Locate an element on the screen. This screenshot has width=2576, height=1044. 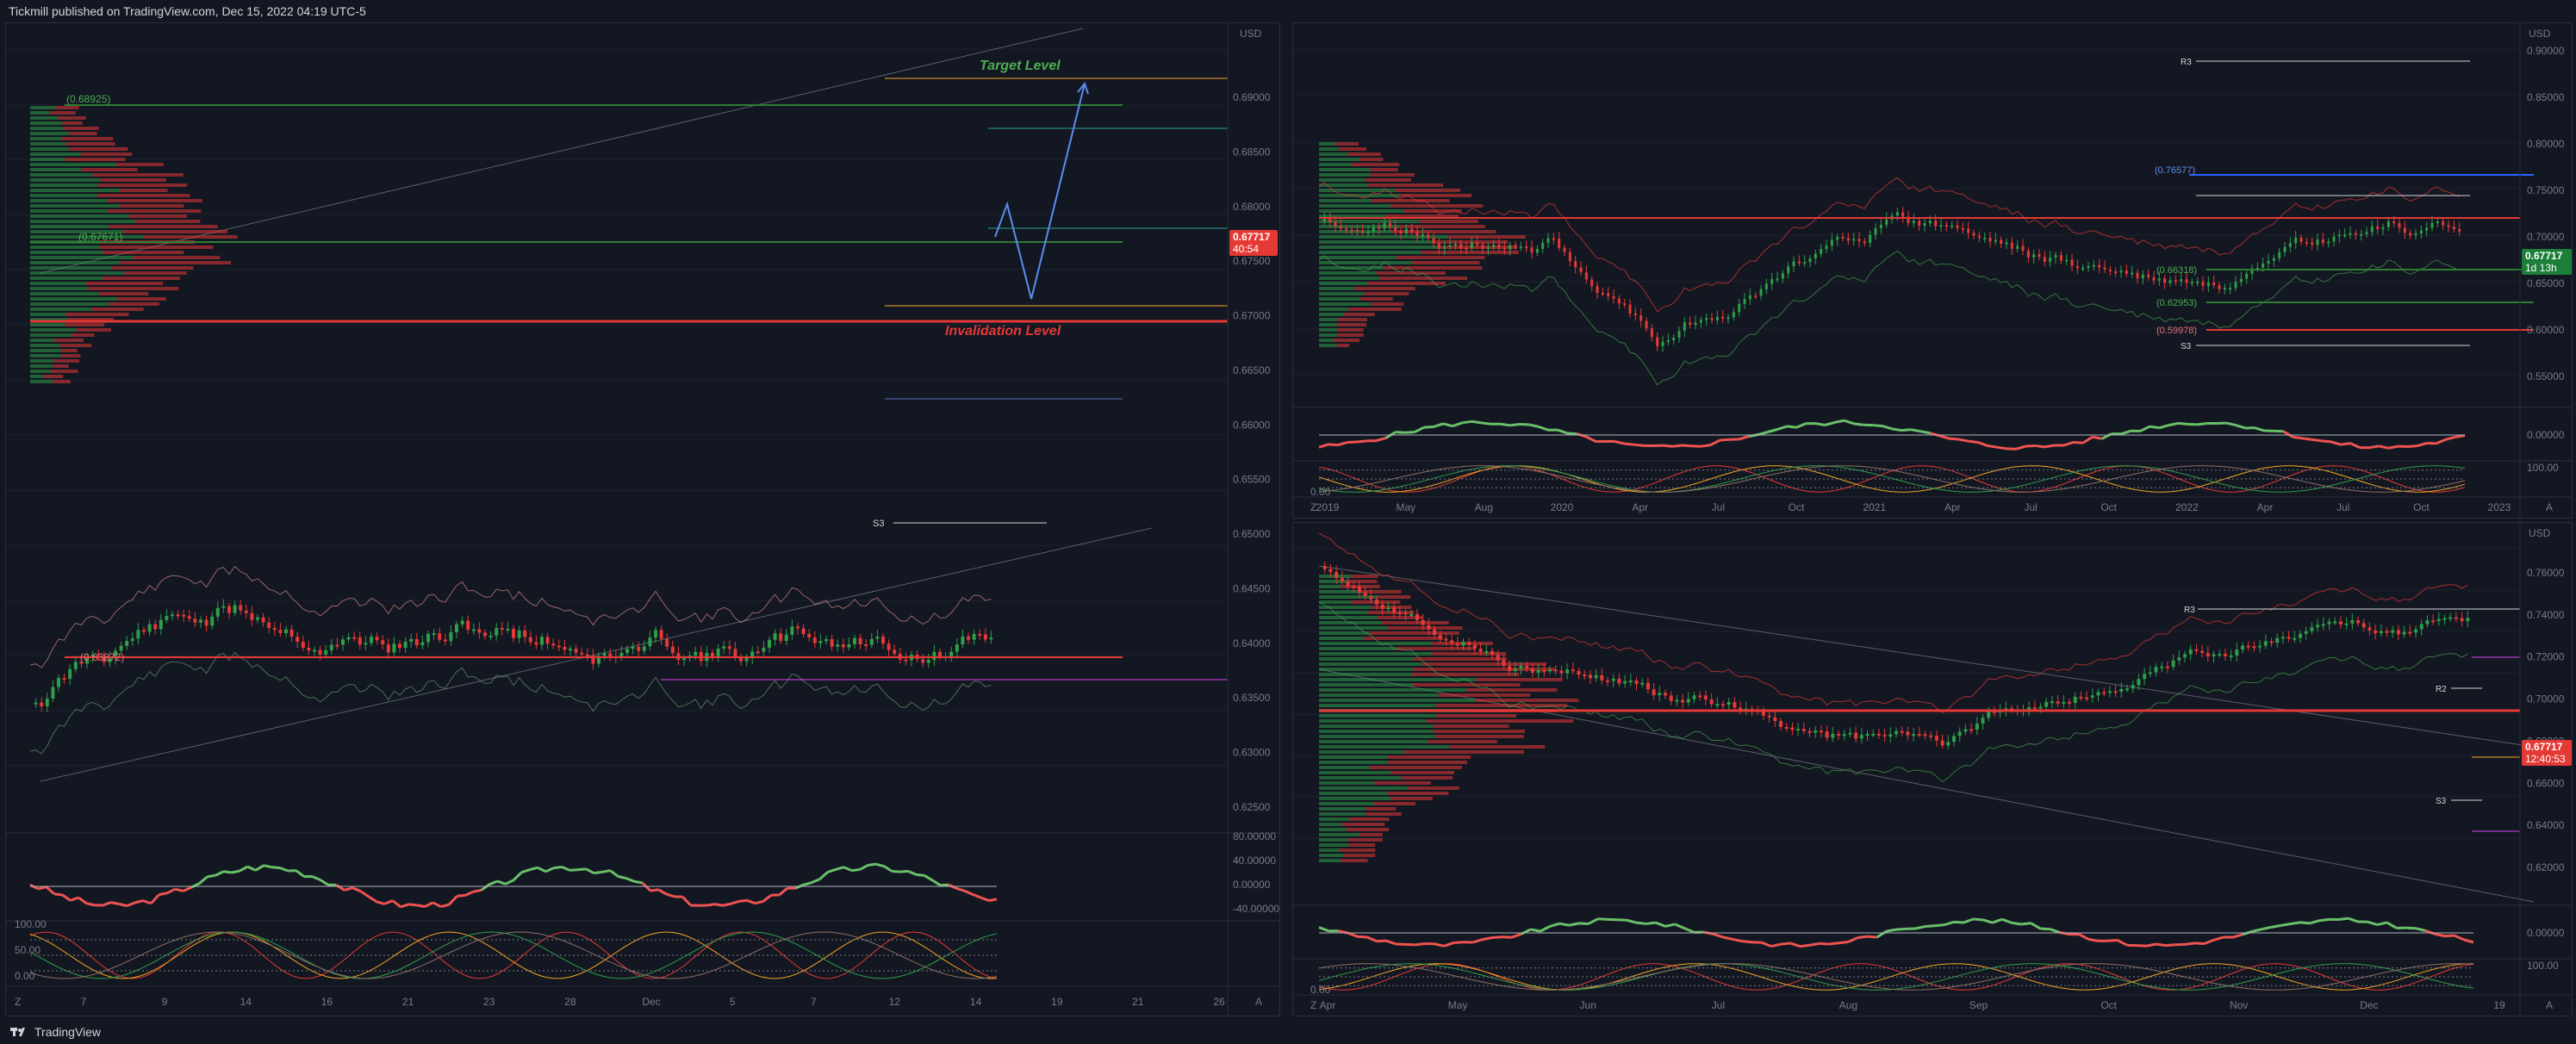
rt-vp-green is located at coordinates (1328, 345).